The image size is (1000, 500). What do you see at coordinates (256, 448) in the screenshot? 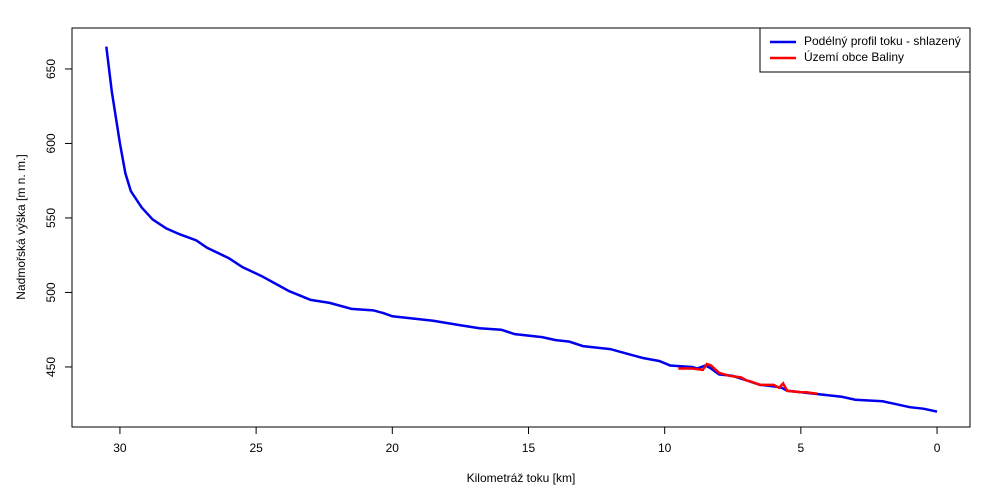
I see `x-tick-label: 25` at bounding box center [256, 448].